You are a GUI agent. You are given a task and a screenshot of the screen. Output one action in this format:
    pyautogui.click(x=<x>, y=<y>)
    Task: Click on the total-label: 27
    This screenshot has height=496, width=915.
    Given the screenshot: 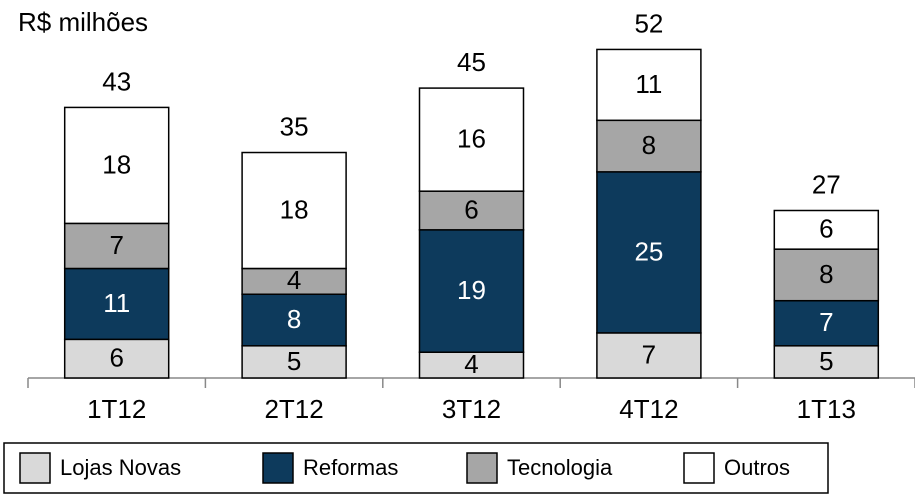 What is the action you would take?
    pyautogui.click(x=826, y=184)
    